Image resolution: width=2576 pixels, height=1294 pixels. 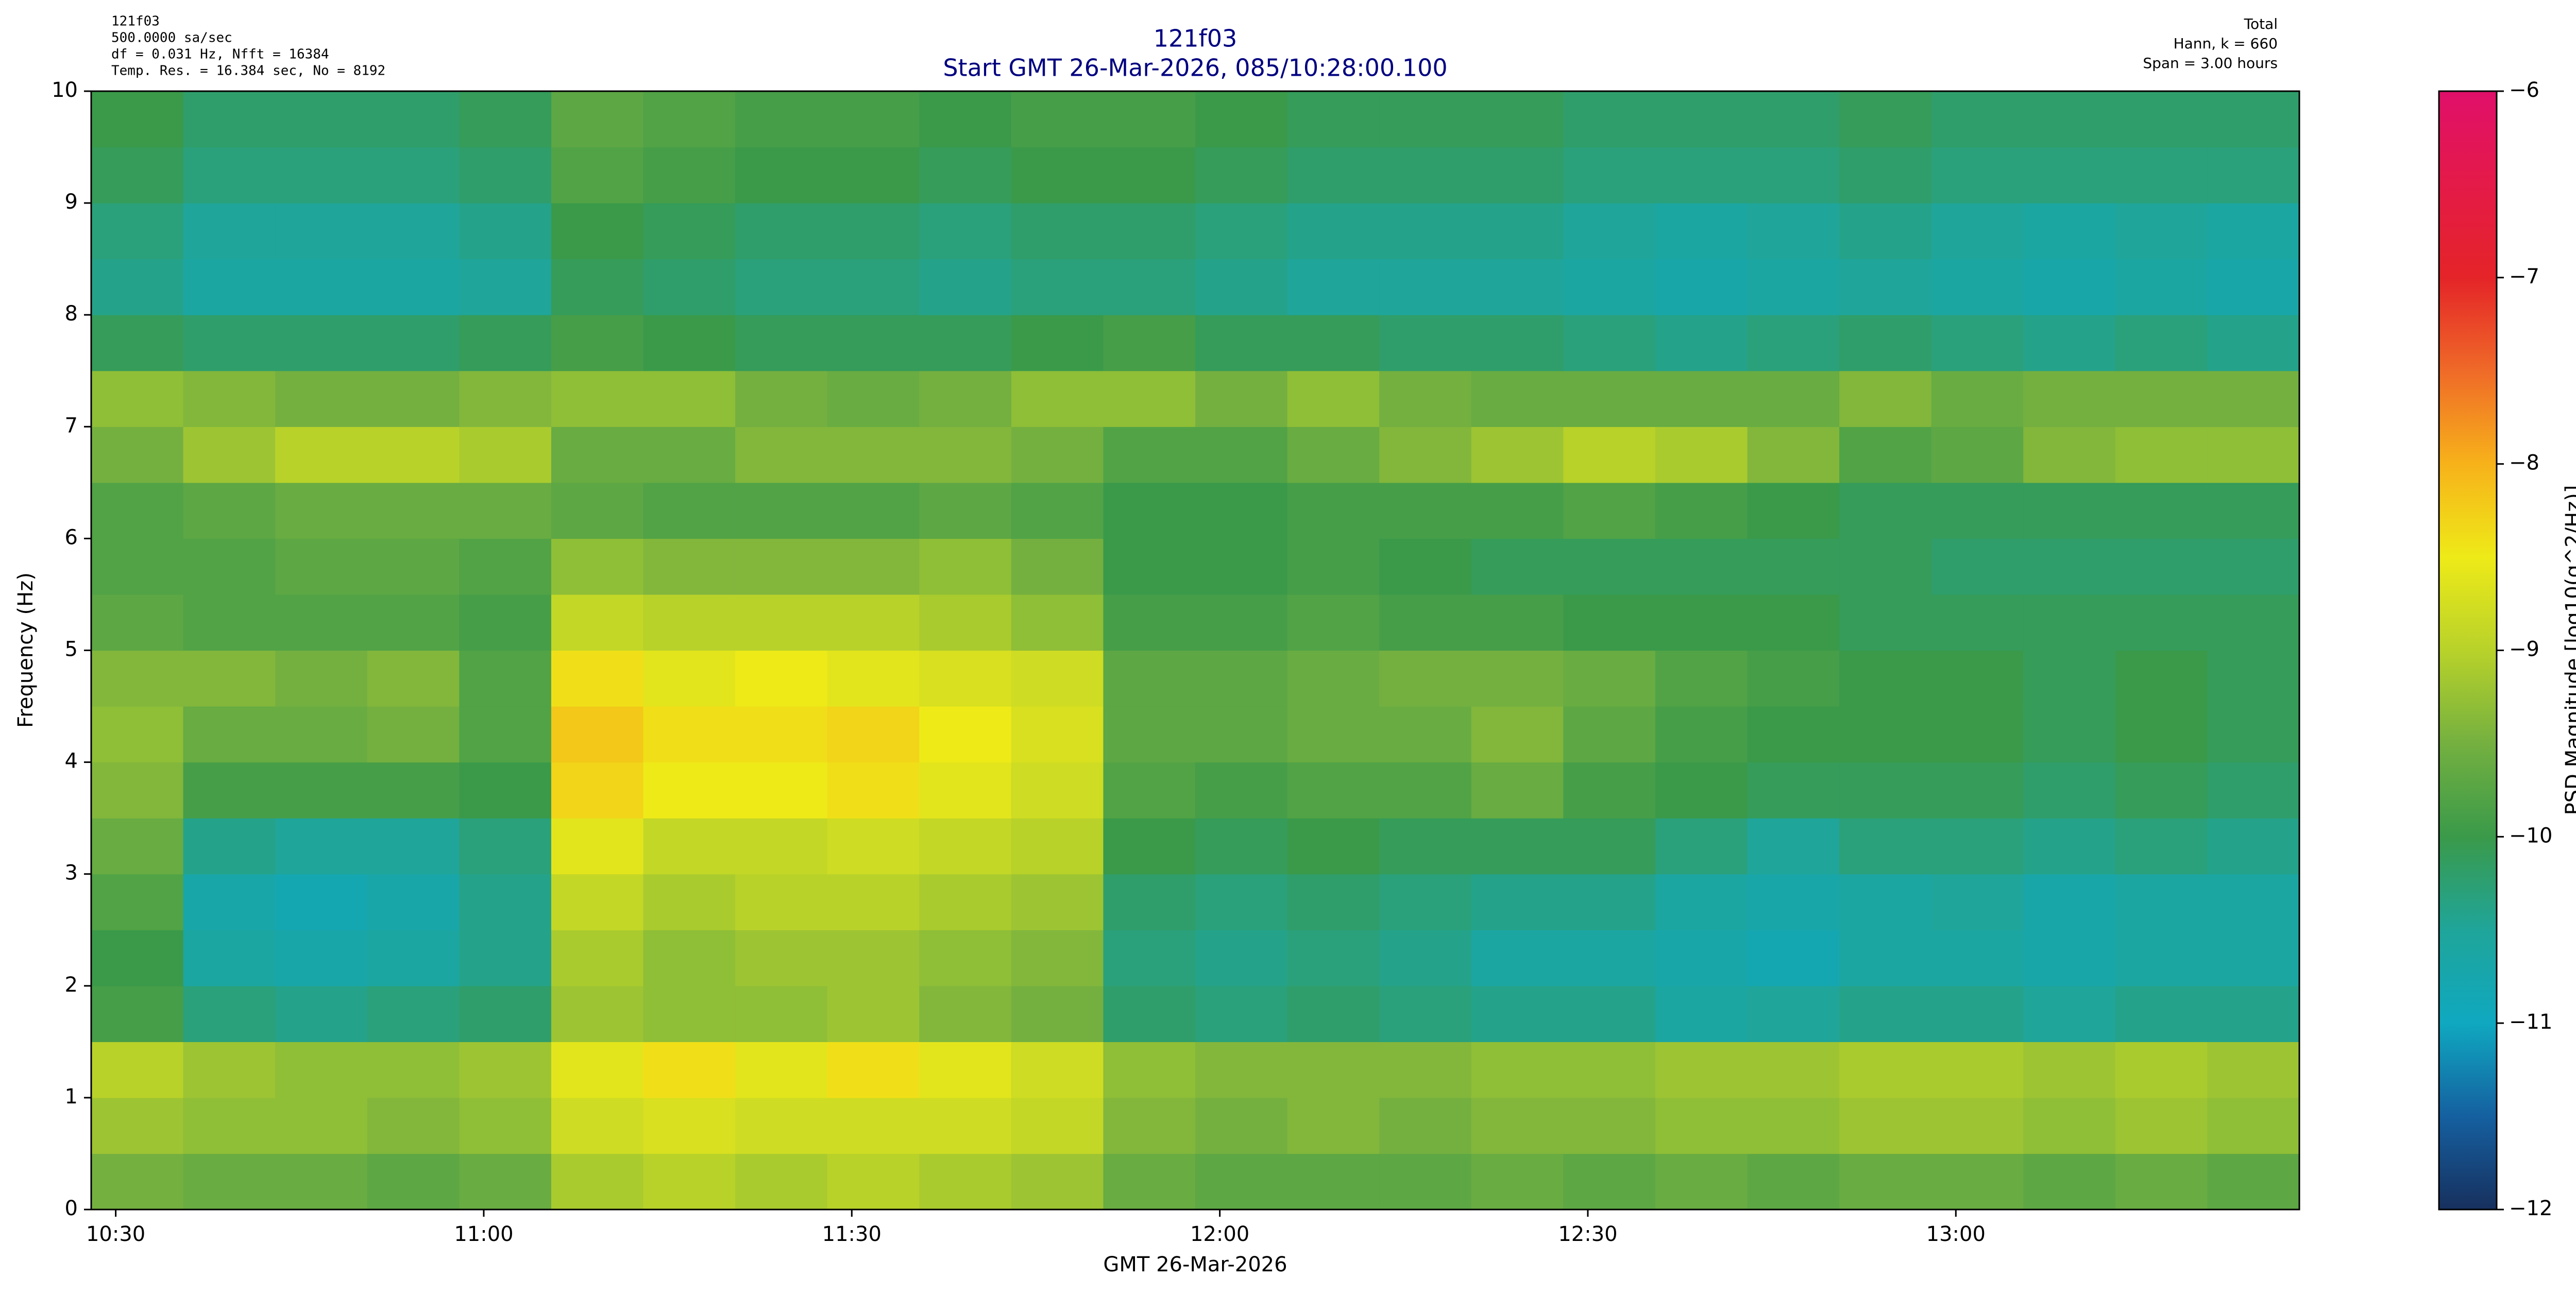 I want to click on y-tick-label: 4, so click(x=71, y=761).